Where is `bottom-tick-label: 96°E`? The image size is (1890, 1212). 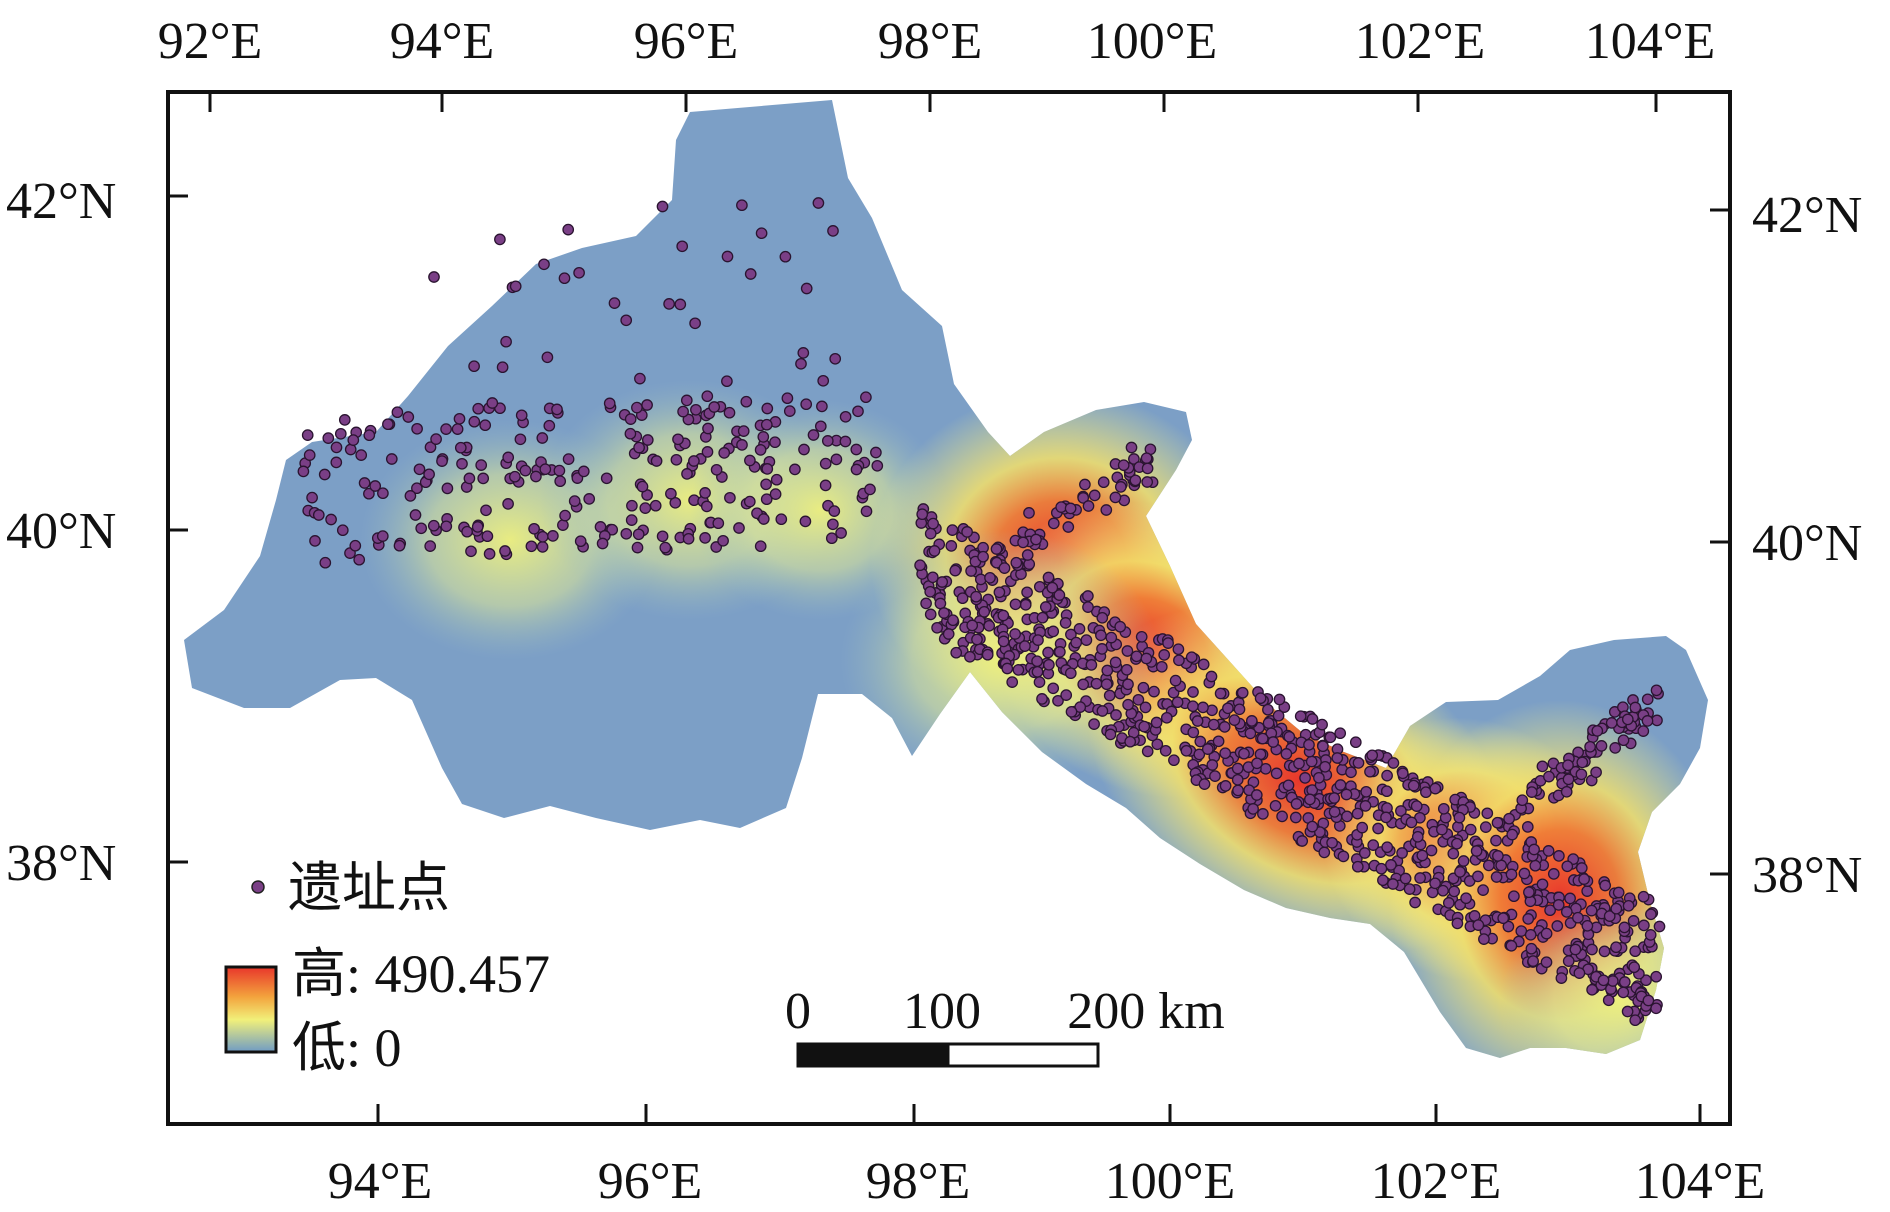
bottom-tick-label: 96°E is located at coordinates (650, 1181).